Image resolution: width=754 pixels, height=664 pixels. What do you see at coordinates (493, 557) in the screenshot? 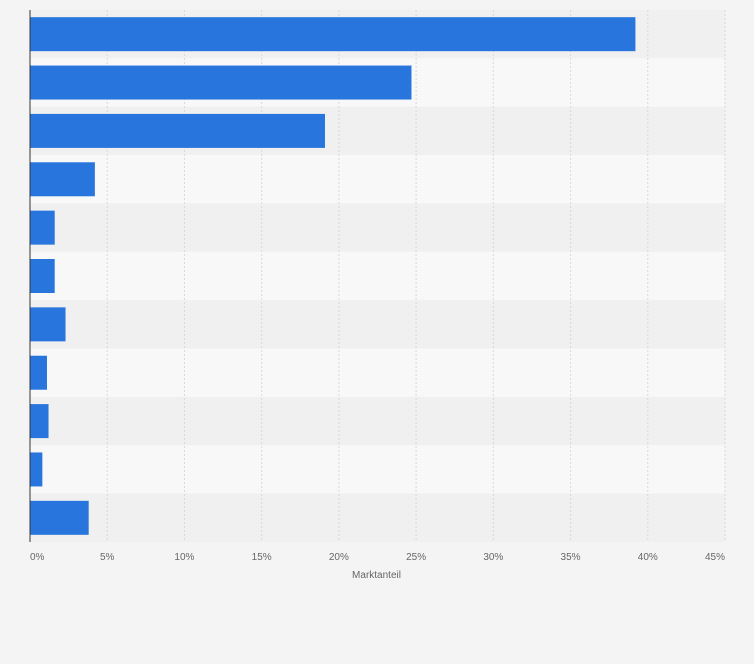
I see `x-tick-label: 30%` at bounding box center [493, 557].